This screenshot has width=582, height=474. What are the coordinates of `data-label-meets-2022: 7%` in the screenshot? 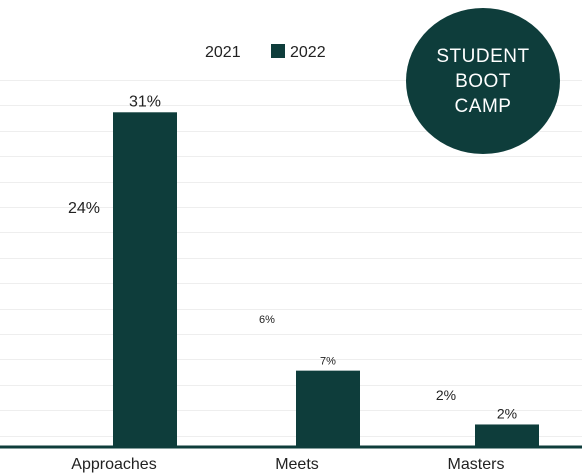 It's located at (328, 362).